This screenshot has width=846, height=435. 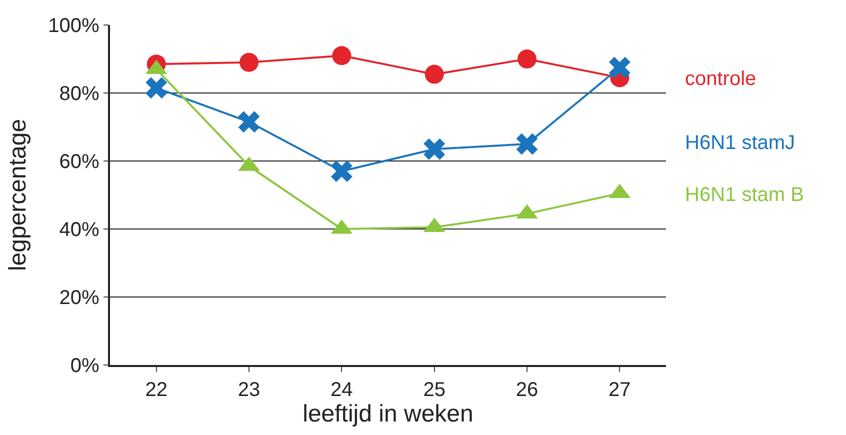 I want to click on y-axis-title: legpercentage, so click(x=18, y=195).